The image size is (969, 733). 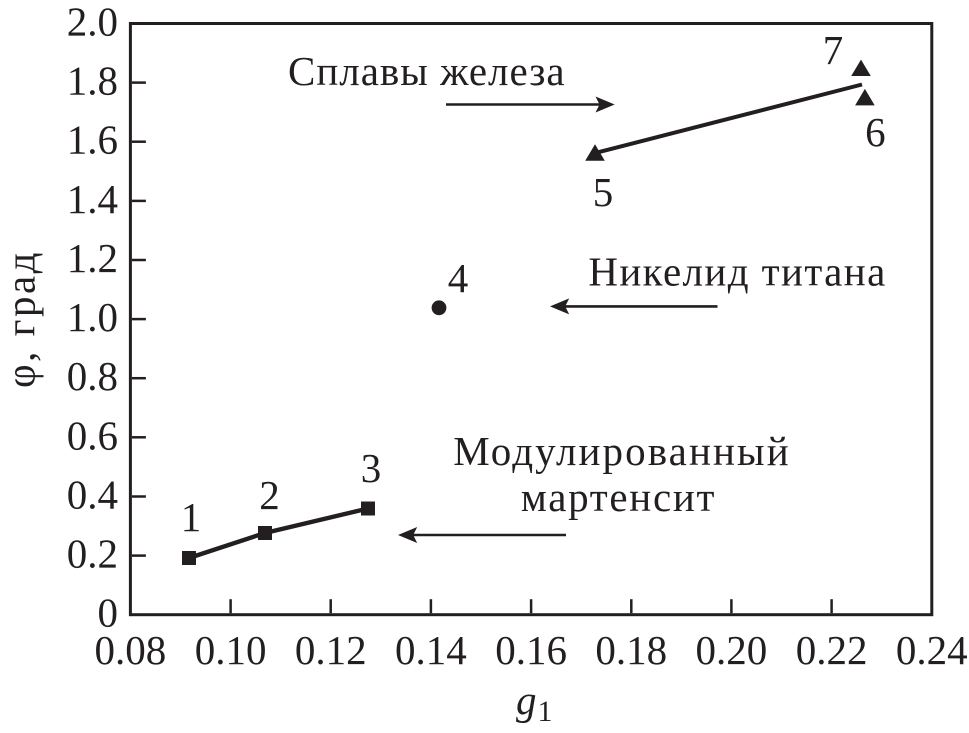 I want to click on svg-text: 0.24, so click(x=932, y=650).